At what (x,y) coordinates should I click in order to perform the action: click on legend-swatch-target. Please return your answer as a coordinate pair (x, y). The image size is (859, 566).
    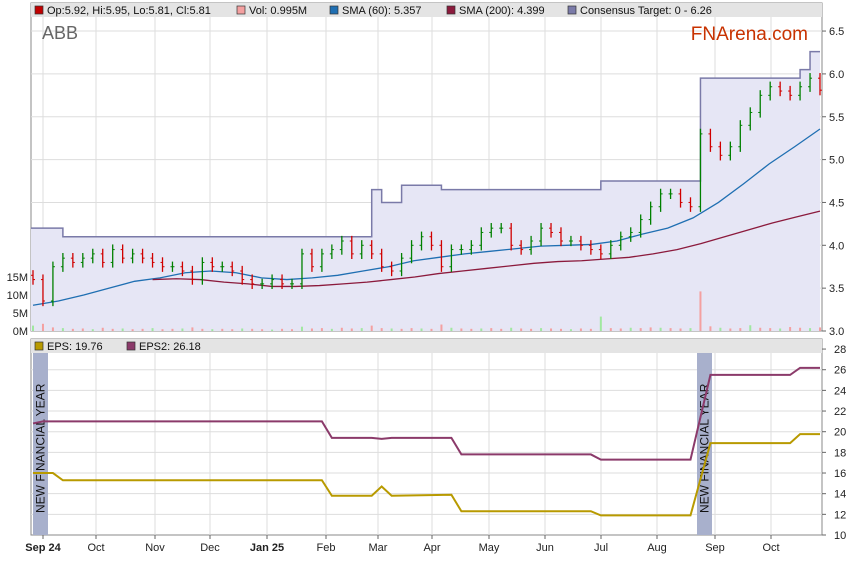
    Looking at the image, I should click on (572, 10).